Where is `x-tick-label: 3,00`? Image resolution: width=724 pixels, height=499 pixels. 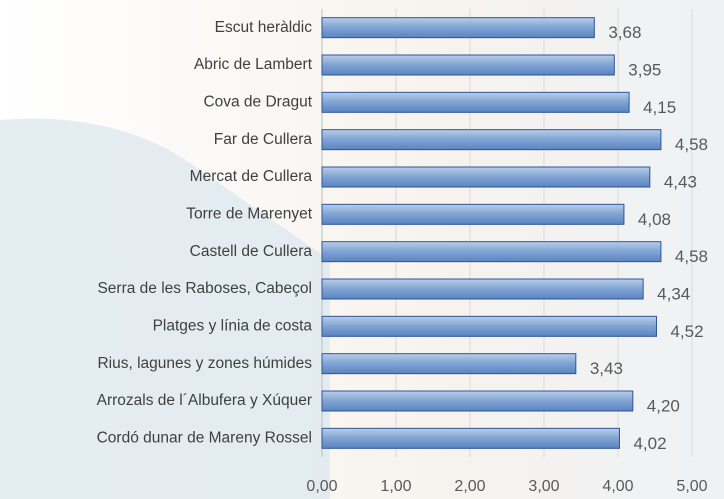
x-tick-label: 3,00 is located at coordinates (543, 486).